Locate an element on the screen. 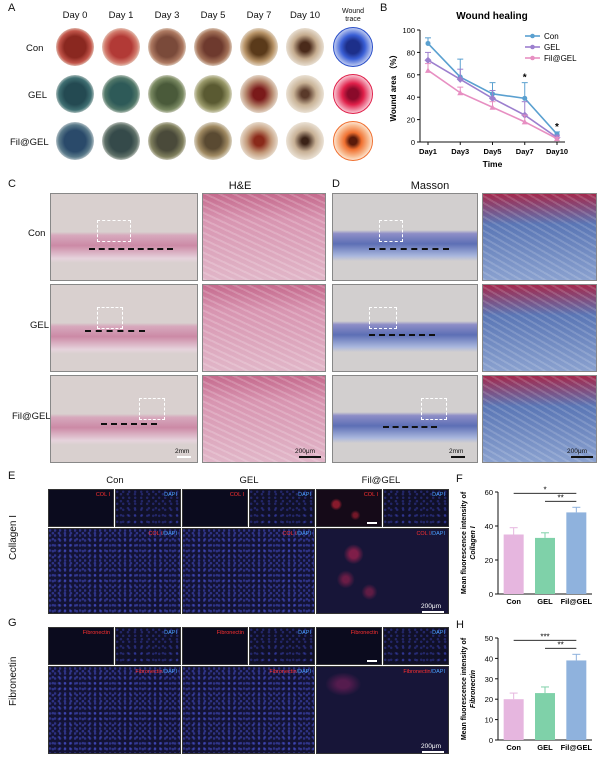 Image resolution: width=600 pixels, height=761 pixels. wound-trace-header: Wound trace is located at coordinates (353, 16).